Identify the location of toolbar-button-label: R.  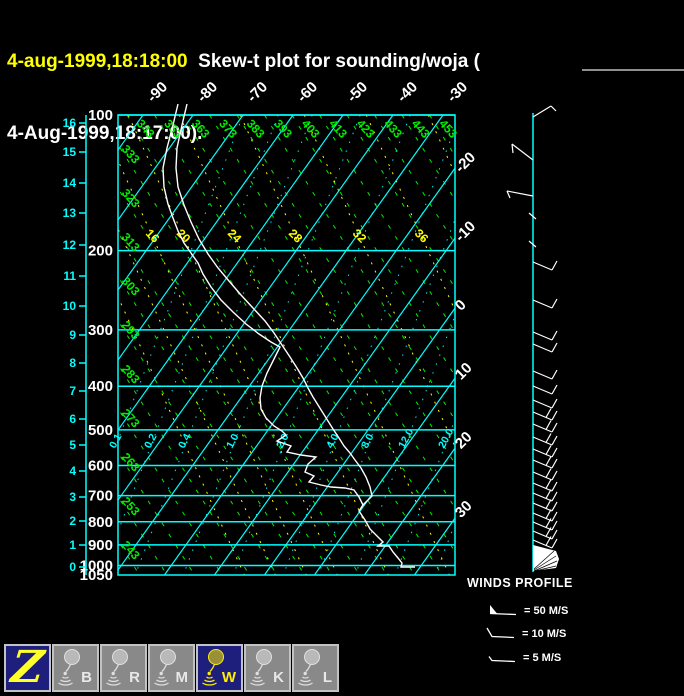
(134, 677).